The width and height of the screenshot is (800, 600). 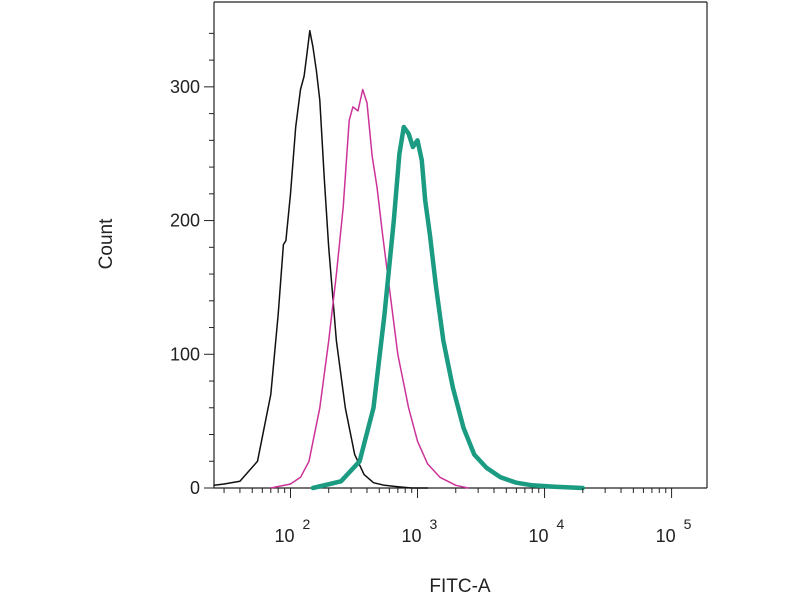 I want to click on x-axis-ticks: 10 2 10 3 10 4 10 5, so click(x=457, y=517).